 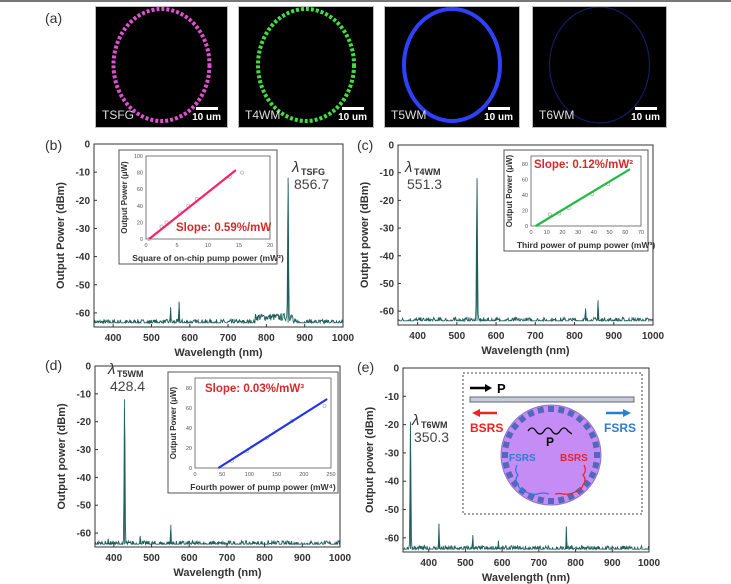 What do you see at coordinates (452, 67) in the screenshot?
I see `micrograph-t5wm: T5WM 10 um` at bounding box center [452, 67].